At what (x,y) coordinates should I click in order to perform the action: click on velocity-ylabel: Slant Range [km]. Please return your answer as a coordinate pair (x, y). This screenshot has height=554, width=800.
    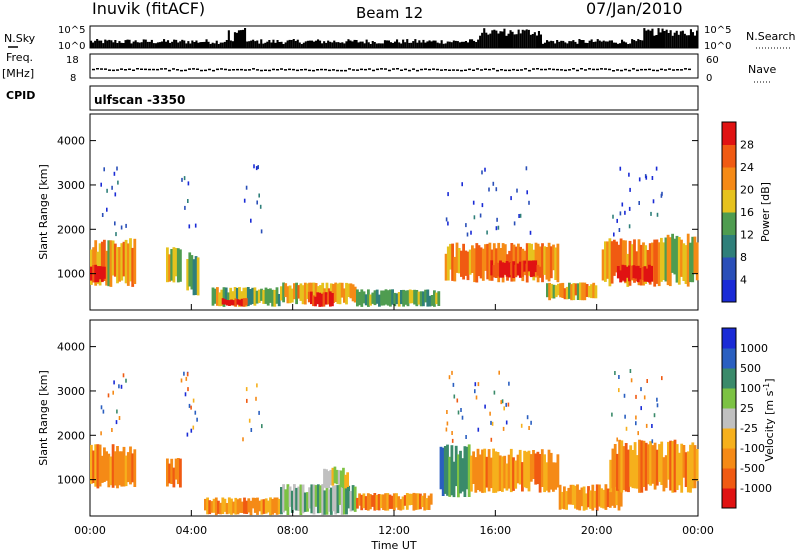
    Looking at the image, I should click on (43, 418).